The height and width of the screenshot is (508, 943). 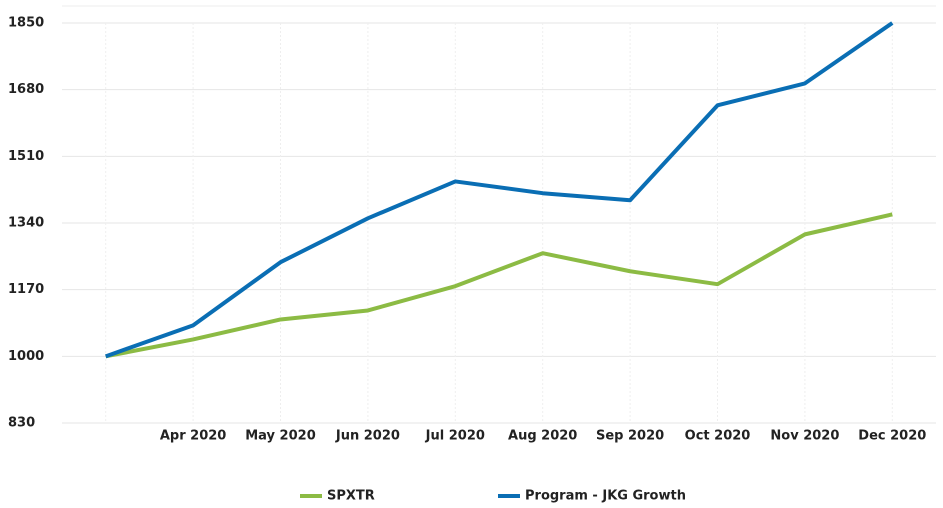 I want to click on x-tick-label: Aug 2020, so click(x=542, y=436).